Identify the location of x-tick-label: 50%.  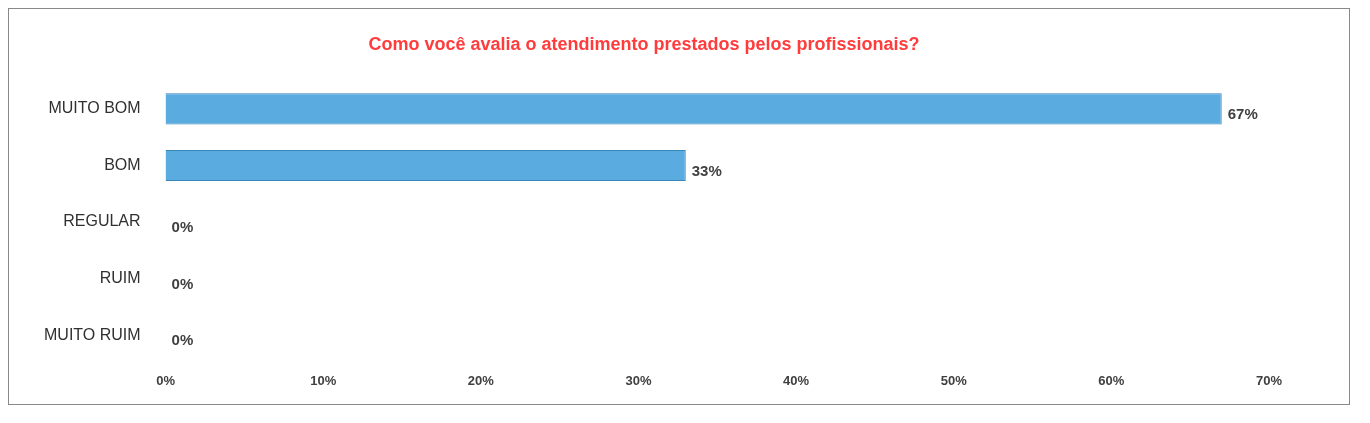
(954, 380).